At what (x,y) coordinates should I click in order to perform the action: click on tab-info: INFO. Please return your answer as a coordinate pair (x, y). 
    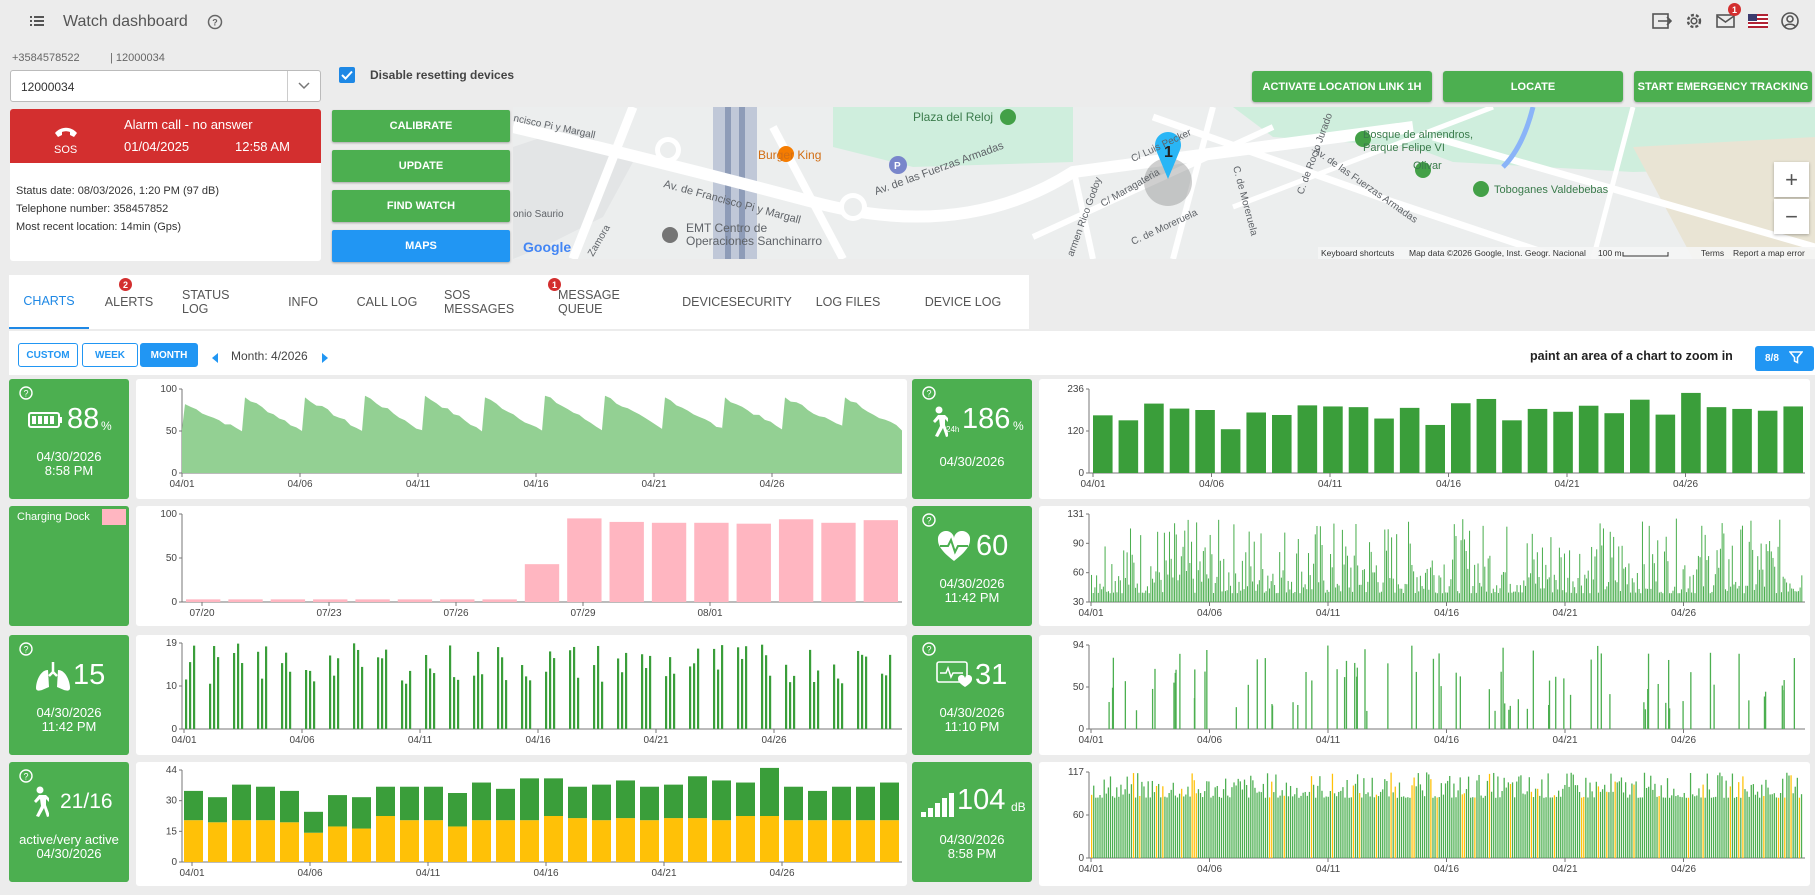
    Looking at the image, I should click on (303, 302).